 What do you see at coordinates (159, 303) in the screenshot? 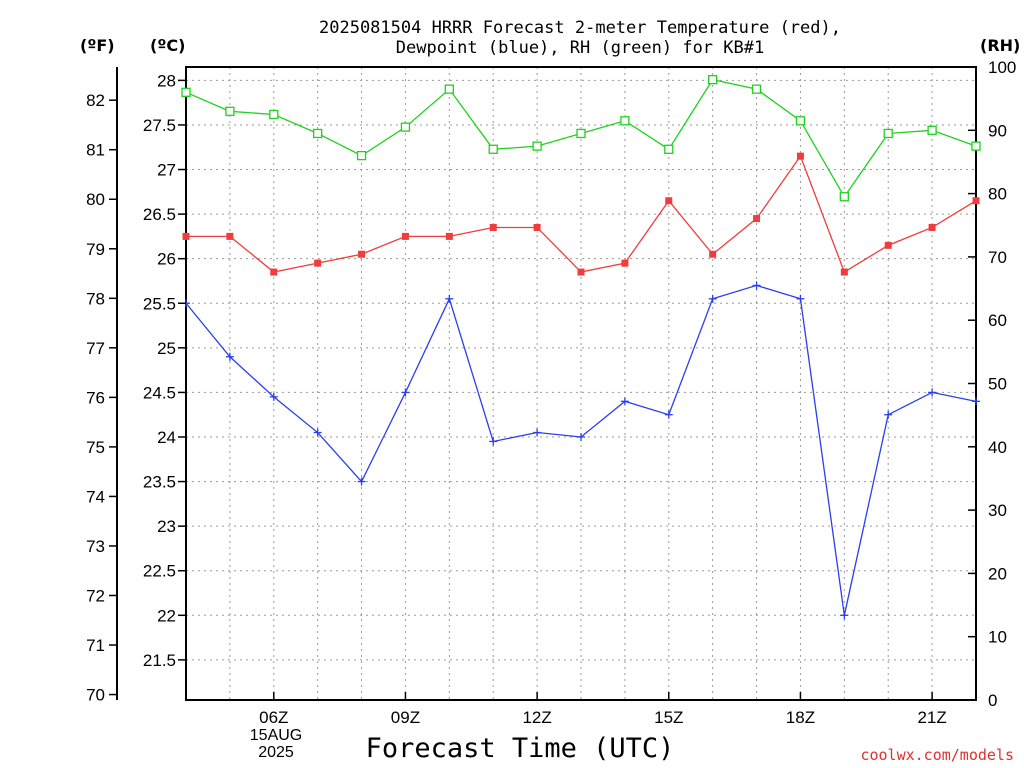
I see `celsius-tick-label: 25.5` at bounding box center [159, 303].